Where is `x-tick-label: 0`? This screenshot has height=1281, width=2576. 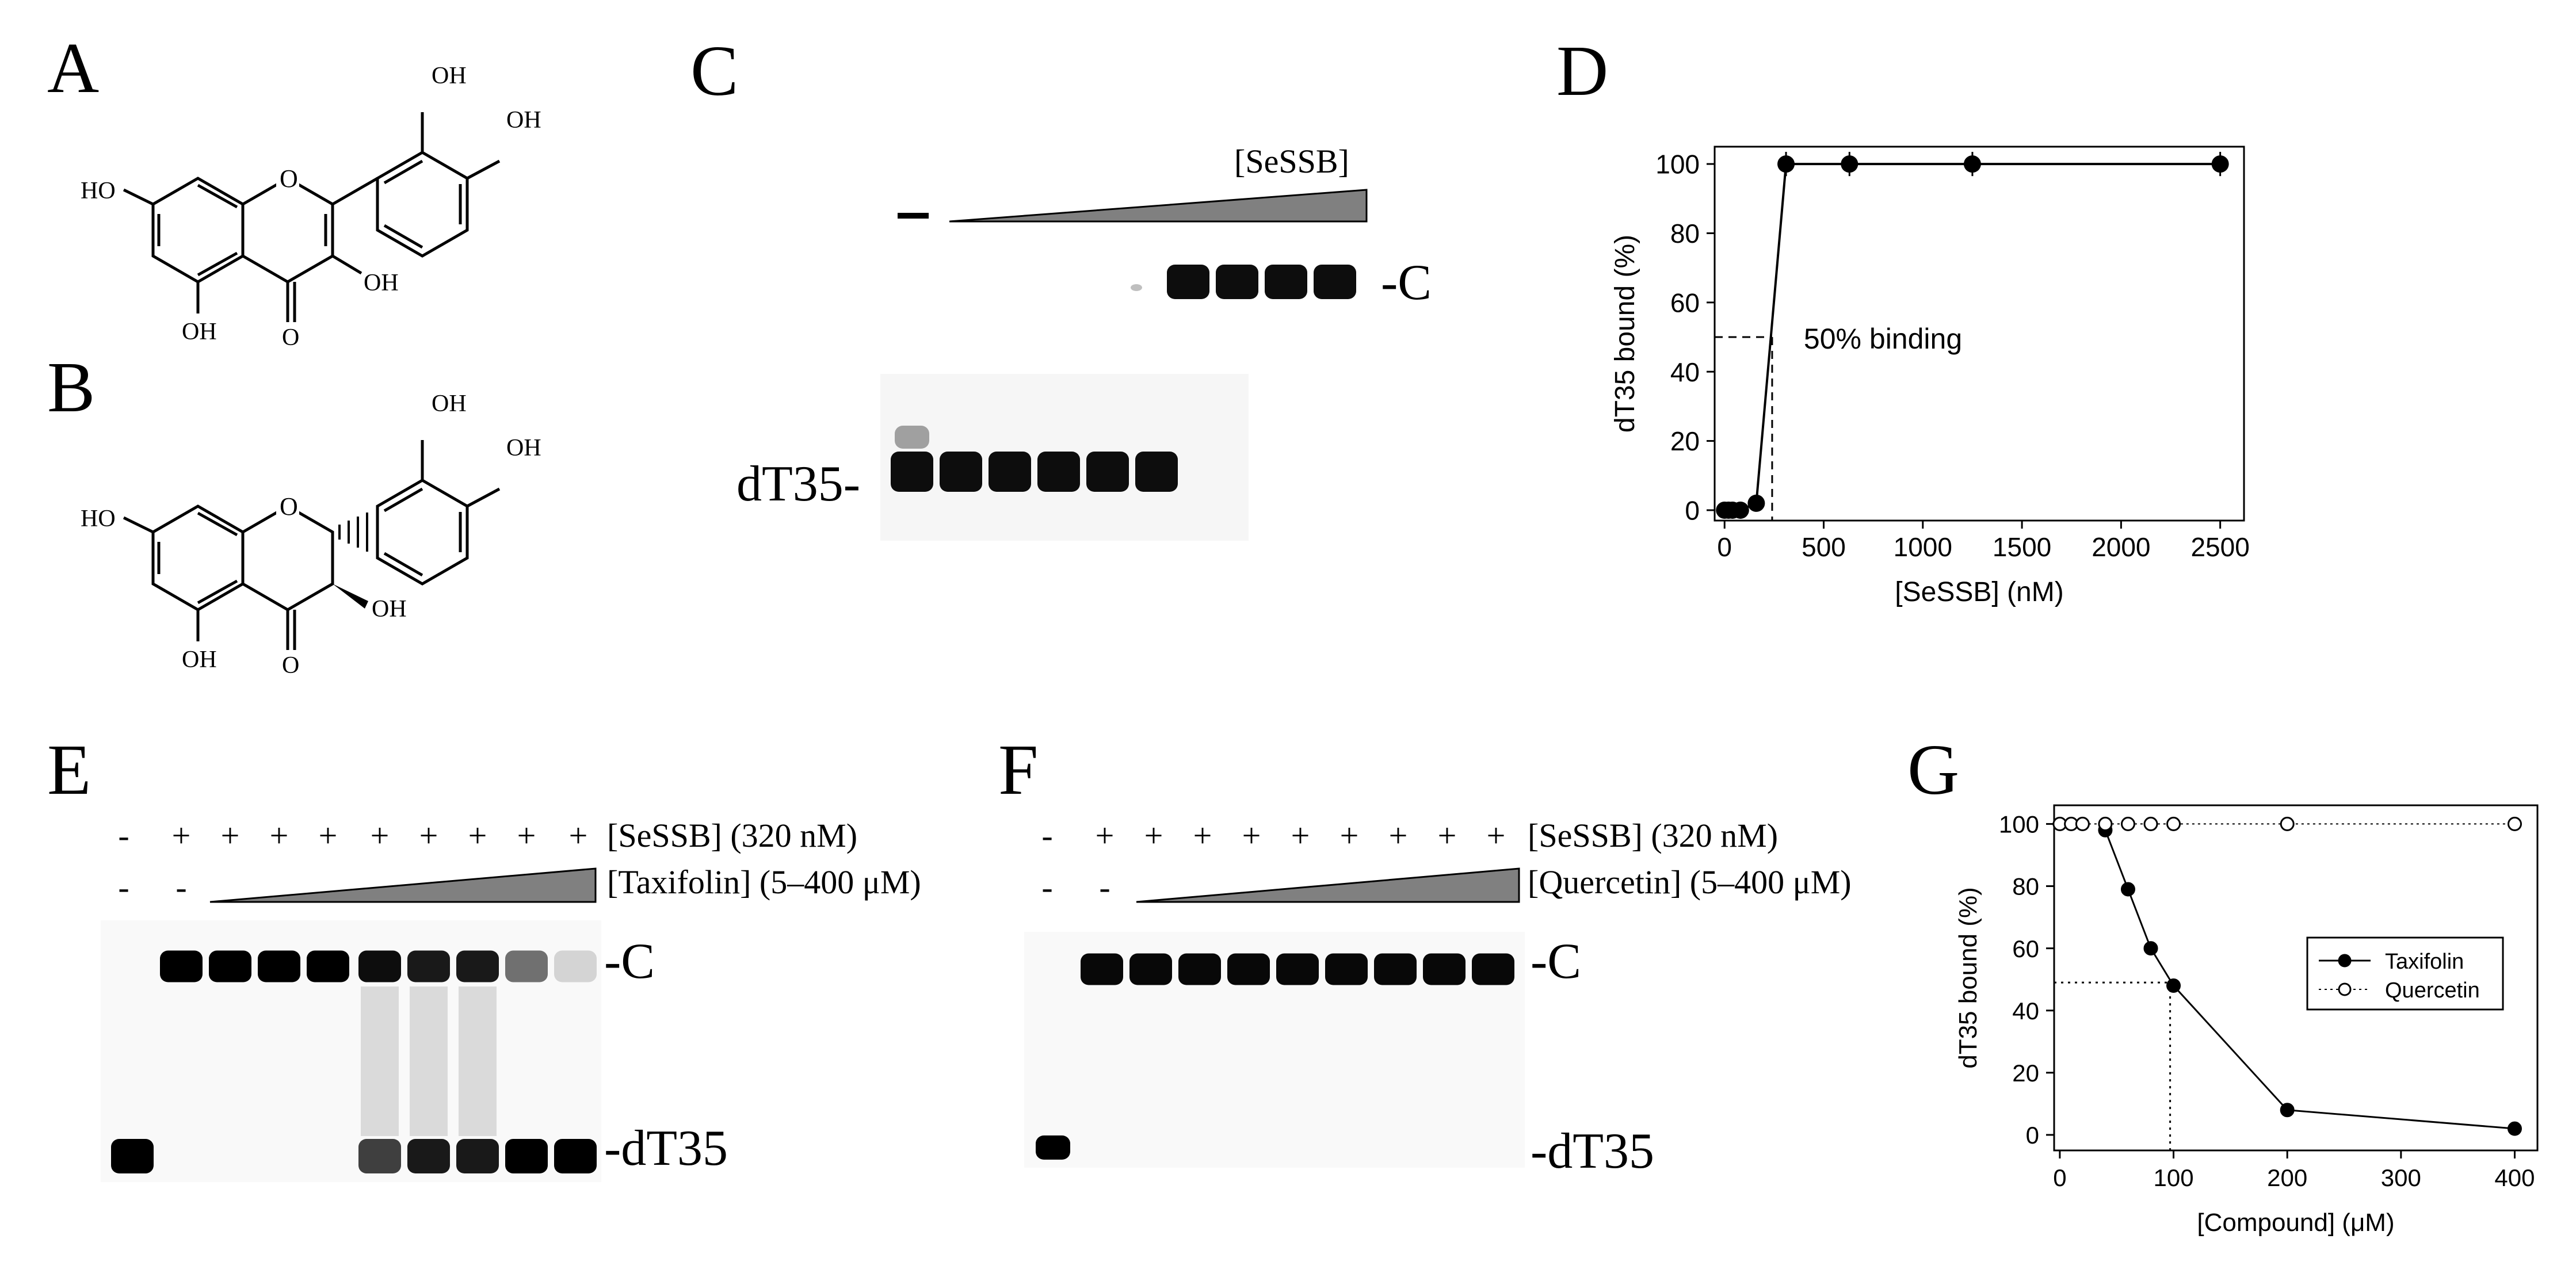
x-tick-label: 0 is located at coordinates (1724, 547).